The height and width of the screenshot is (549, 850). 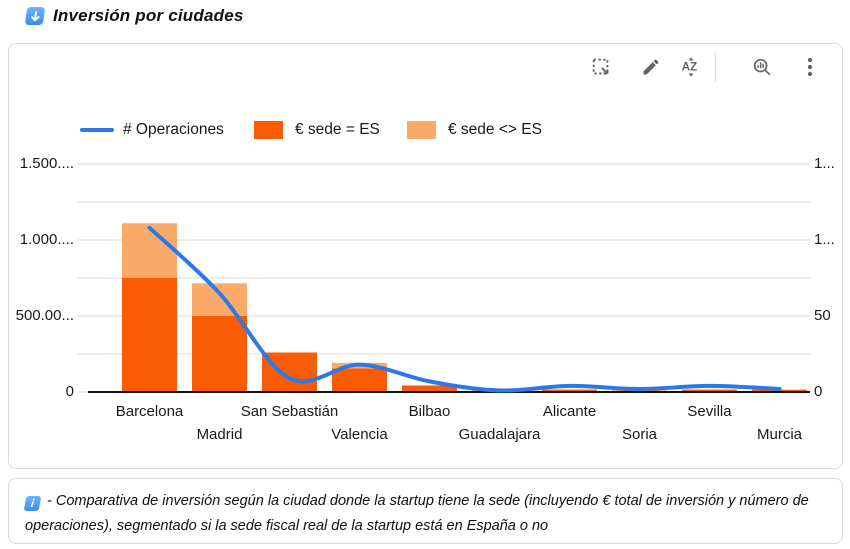 I want to click on x-axis-label: Alicante, so click(x=569, y=411).